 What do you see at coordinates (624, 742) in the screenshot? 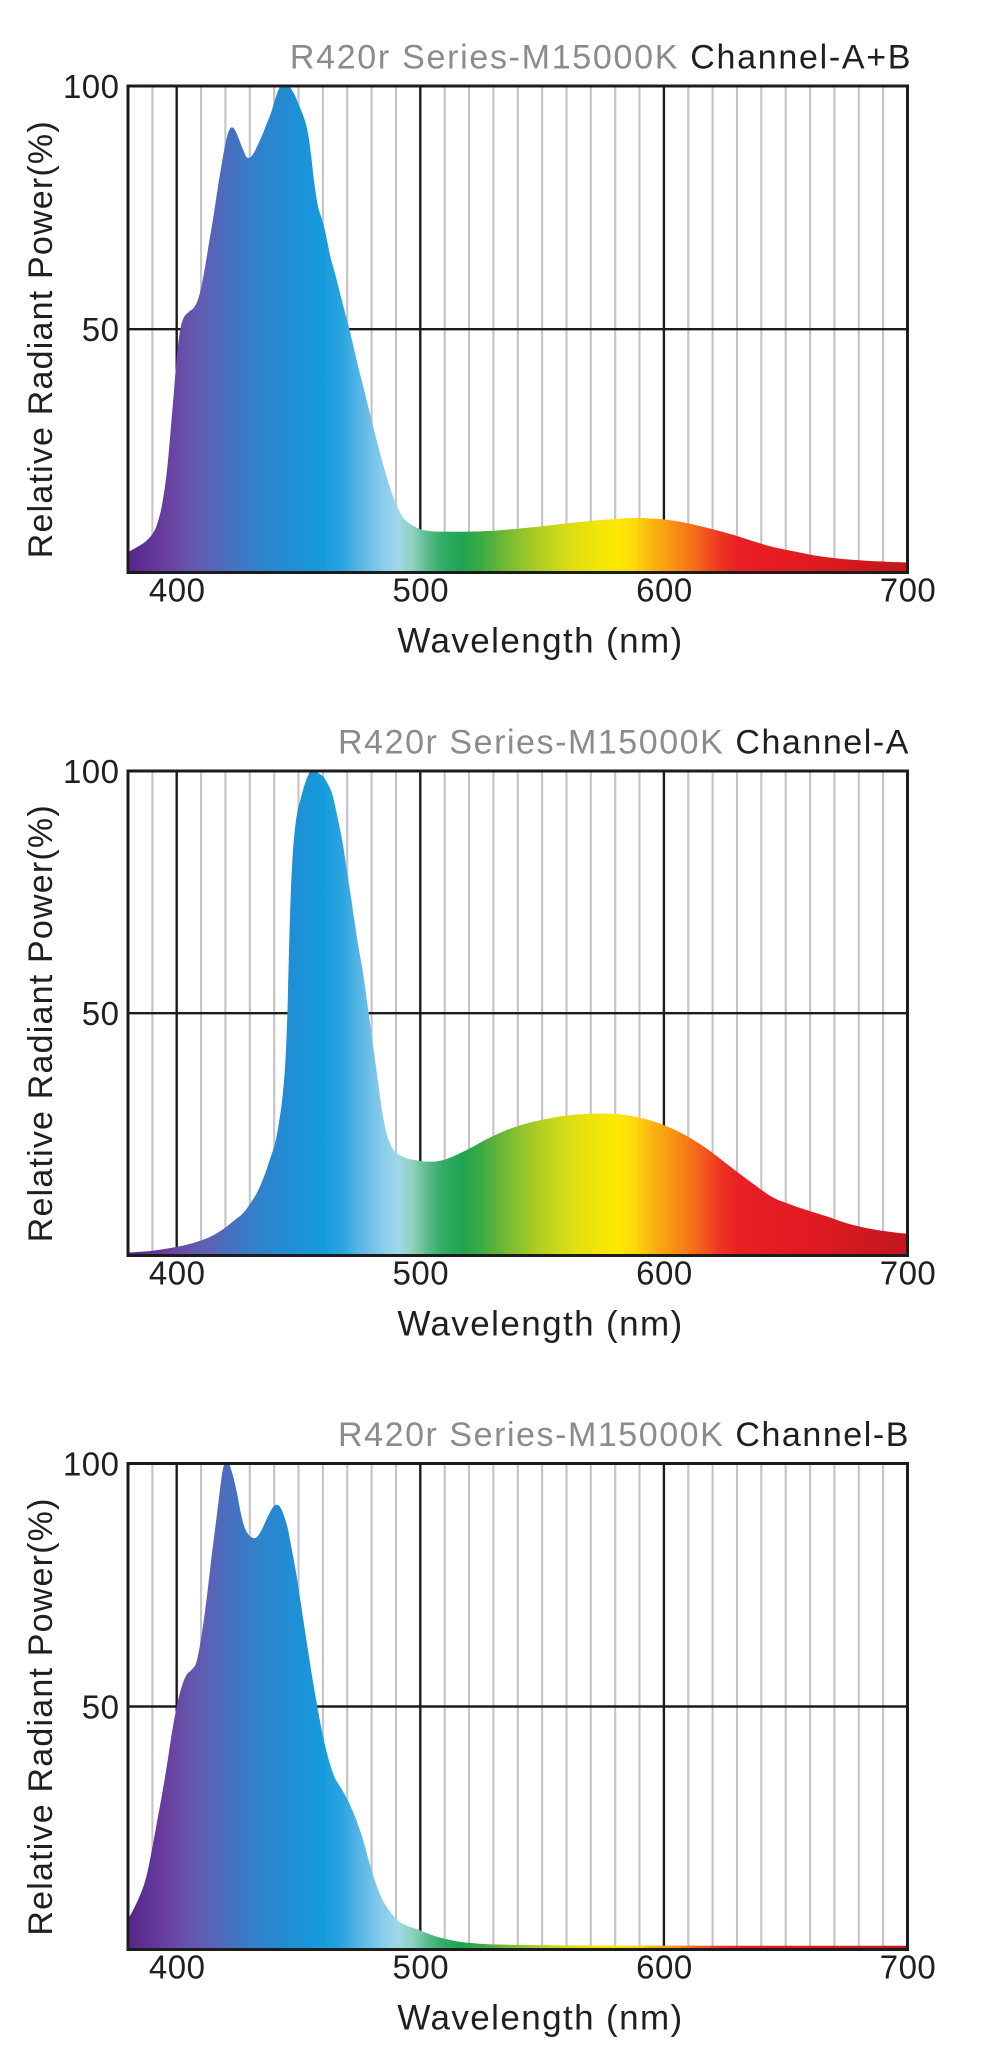
I see `svg-text: R420r Series-M15000K Channel-A` at bounding box center [624, 742].